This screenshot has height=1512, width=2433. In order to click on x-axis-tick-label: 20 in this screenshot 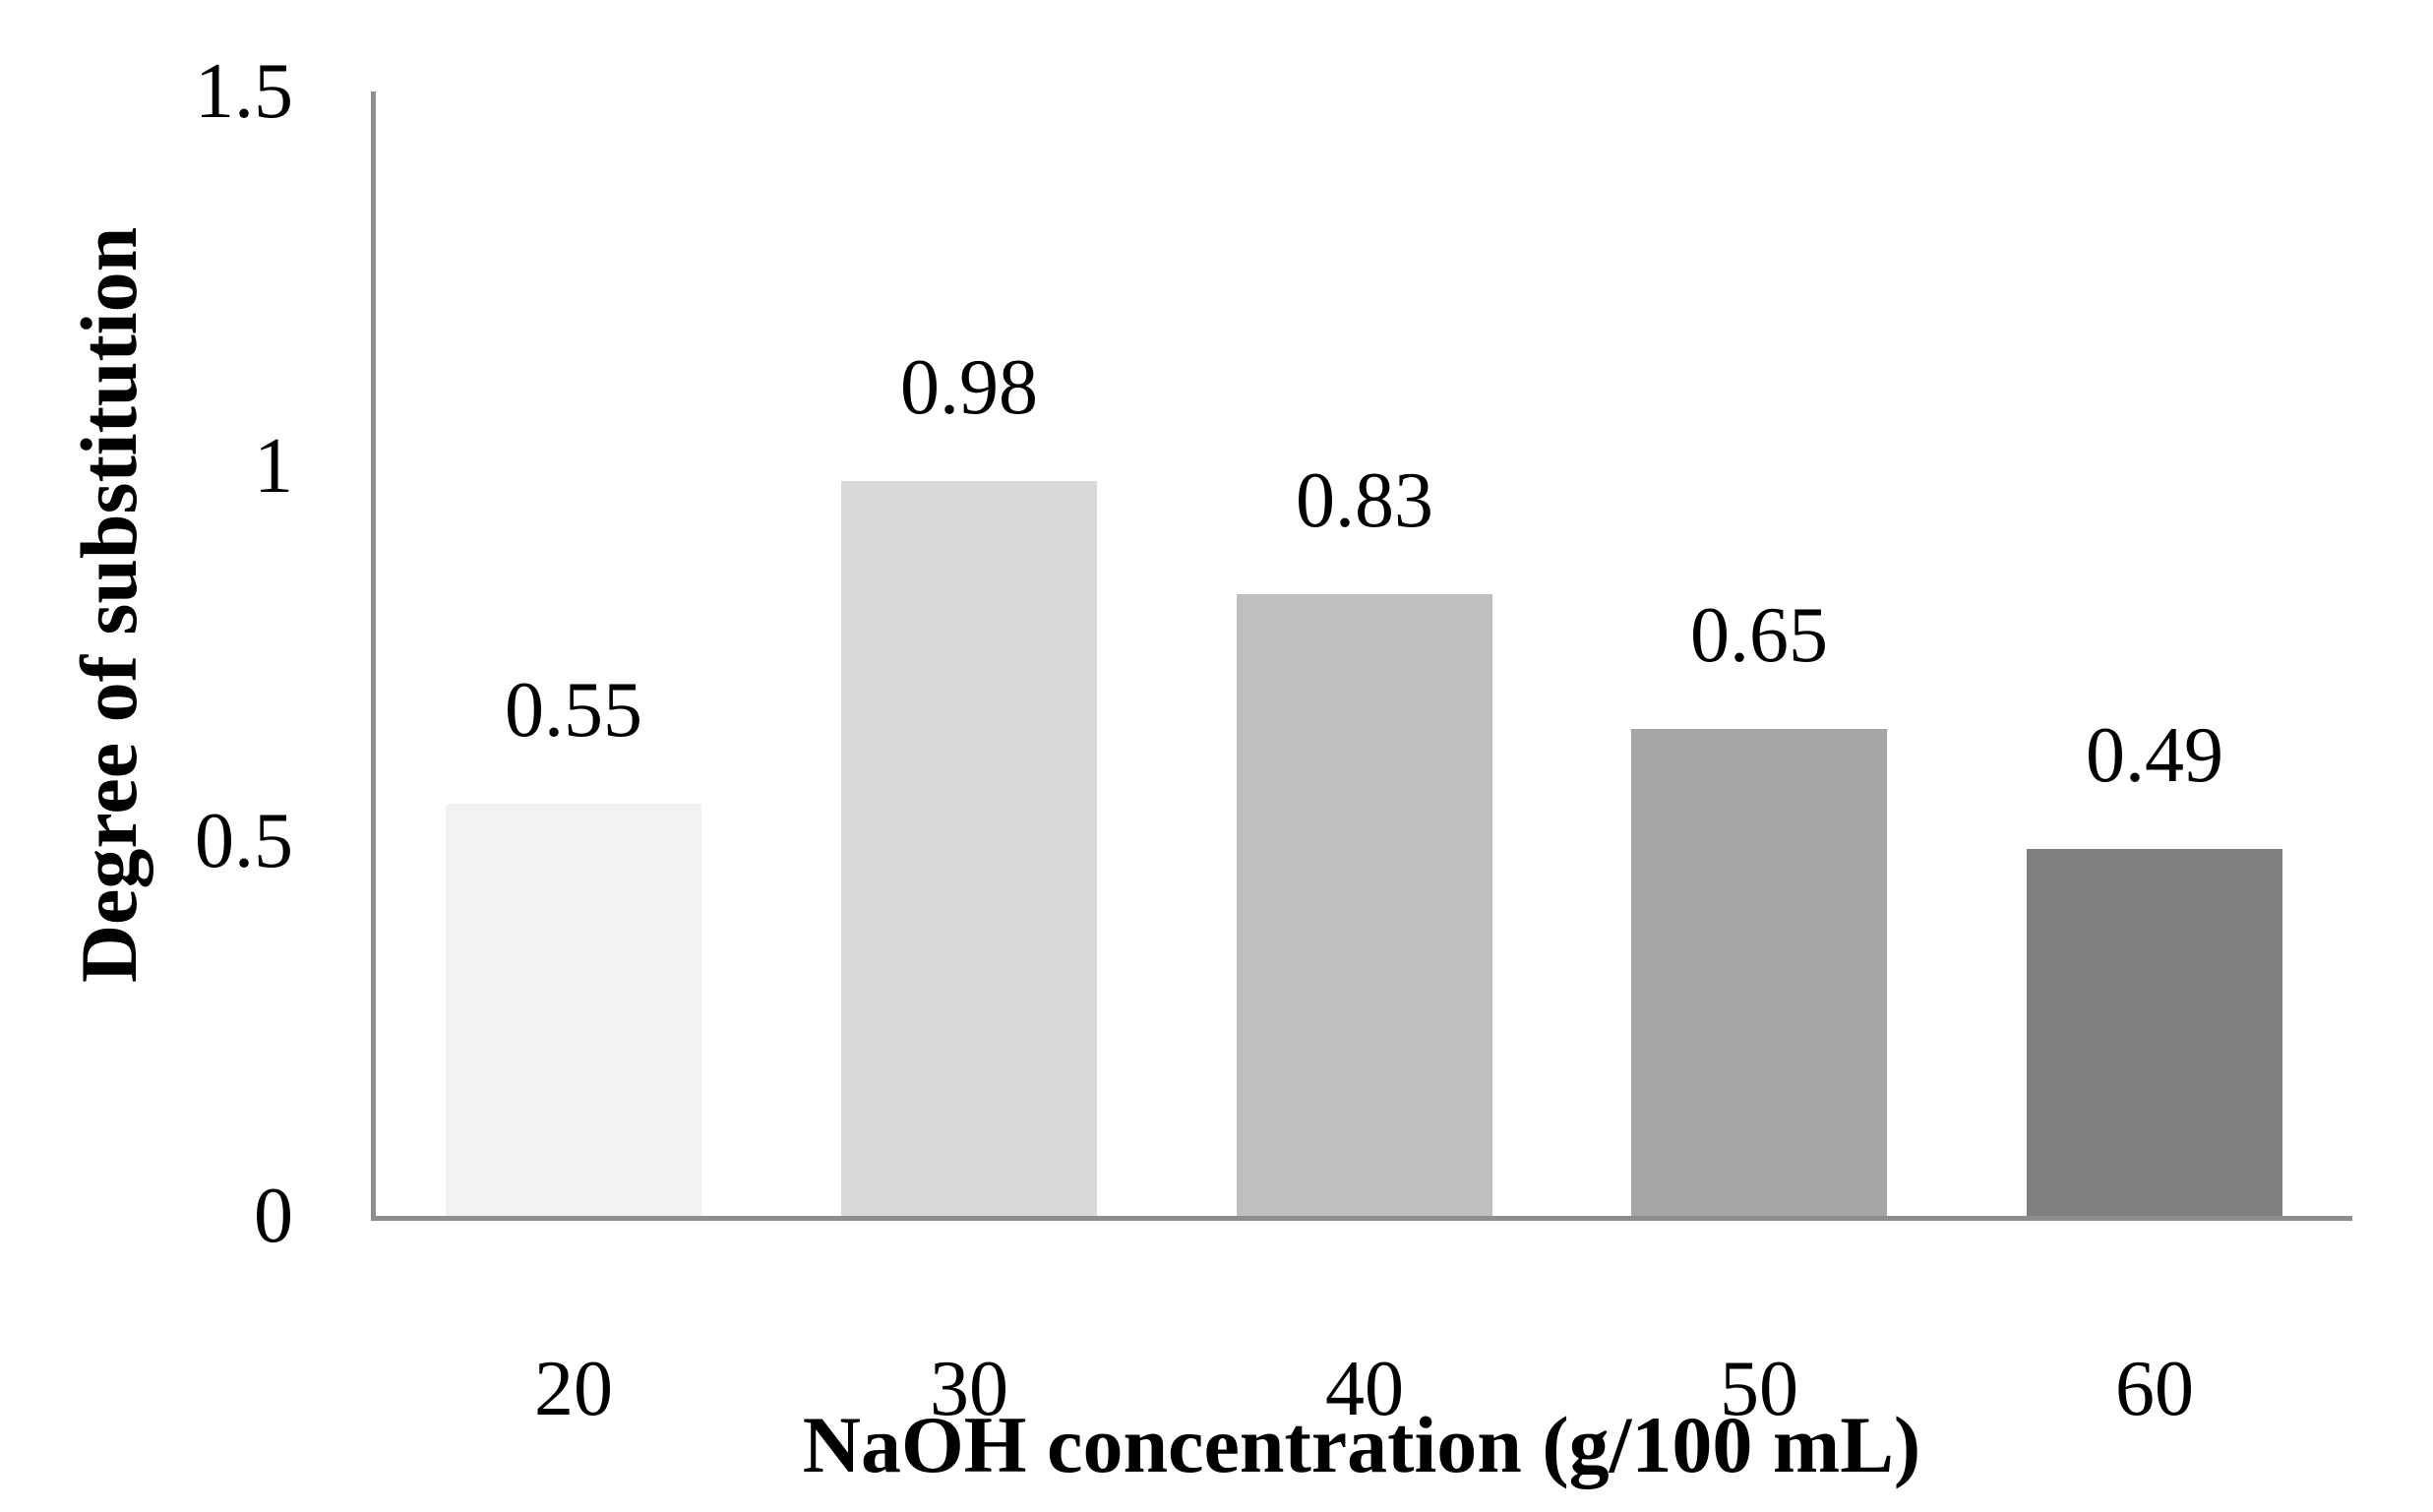, I will do `click(573, 1389)`.